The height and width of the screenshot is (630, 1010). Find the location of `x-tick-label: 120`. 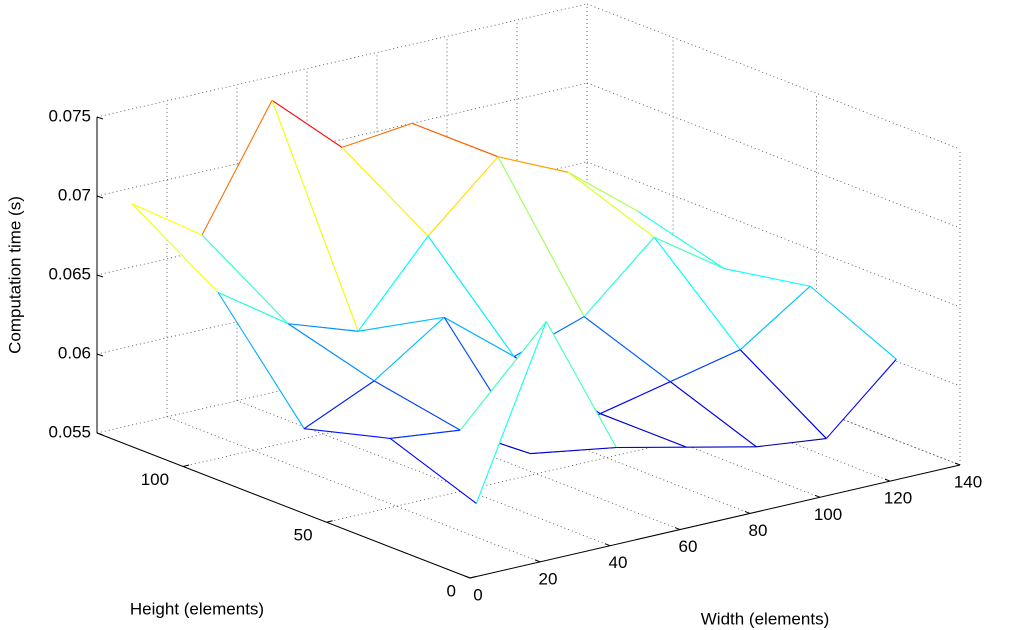

x-tick-label: 120 is located at coordinates (898, 498).